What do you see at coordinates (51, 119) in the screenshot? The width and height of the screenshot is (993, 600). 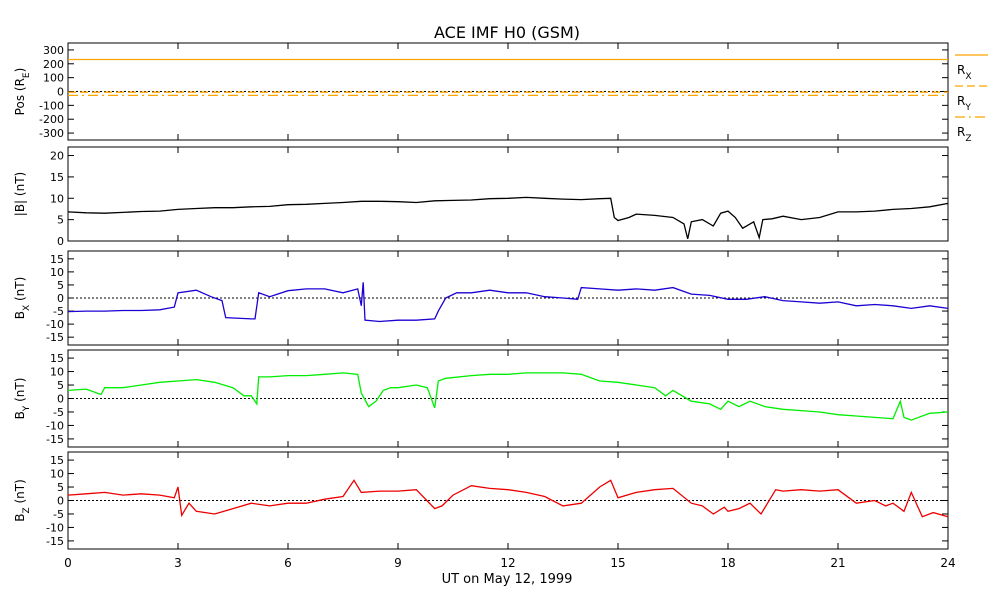 I see `y-tick-label: -200` at bounding box center [51, 119].